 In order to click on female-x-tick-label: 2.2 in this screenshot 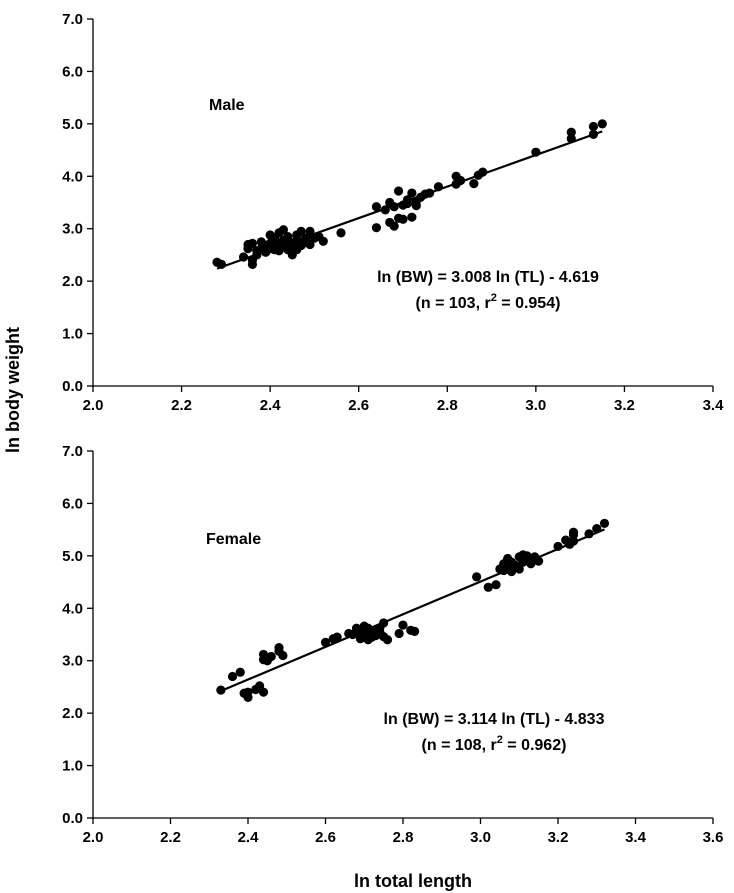, I will do `click(170, 837)`.